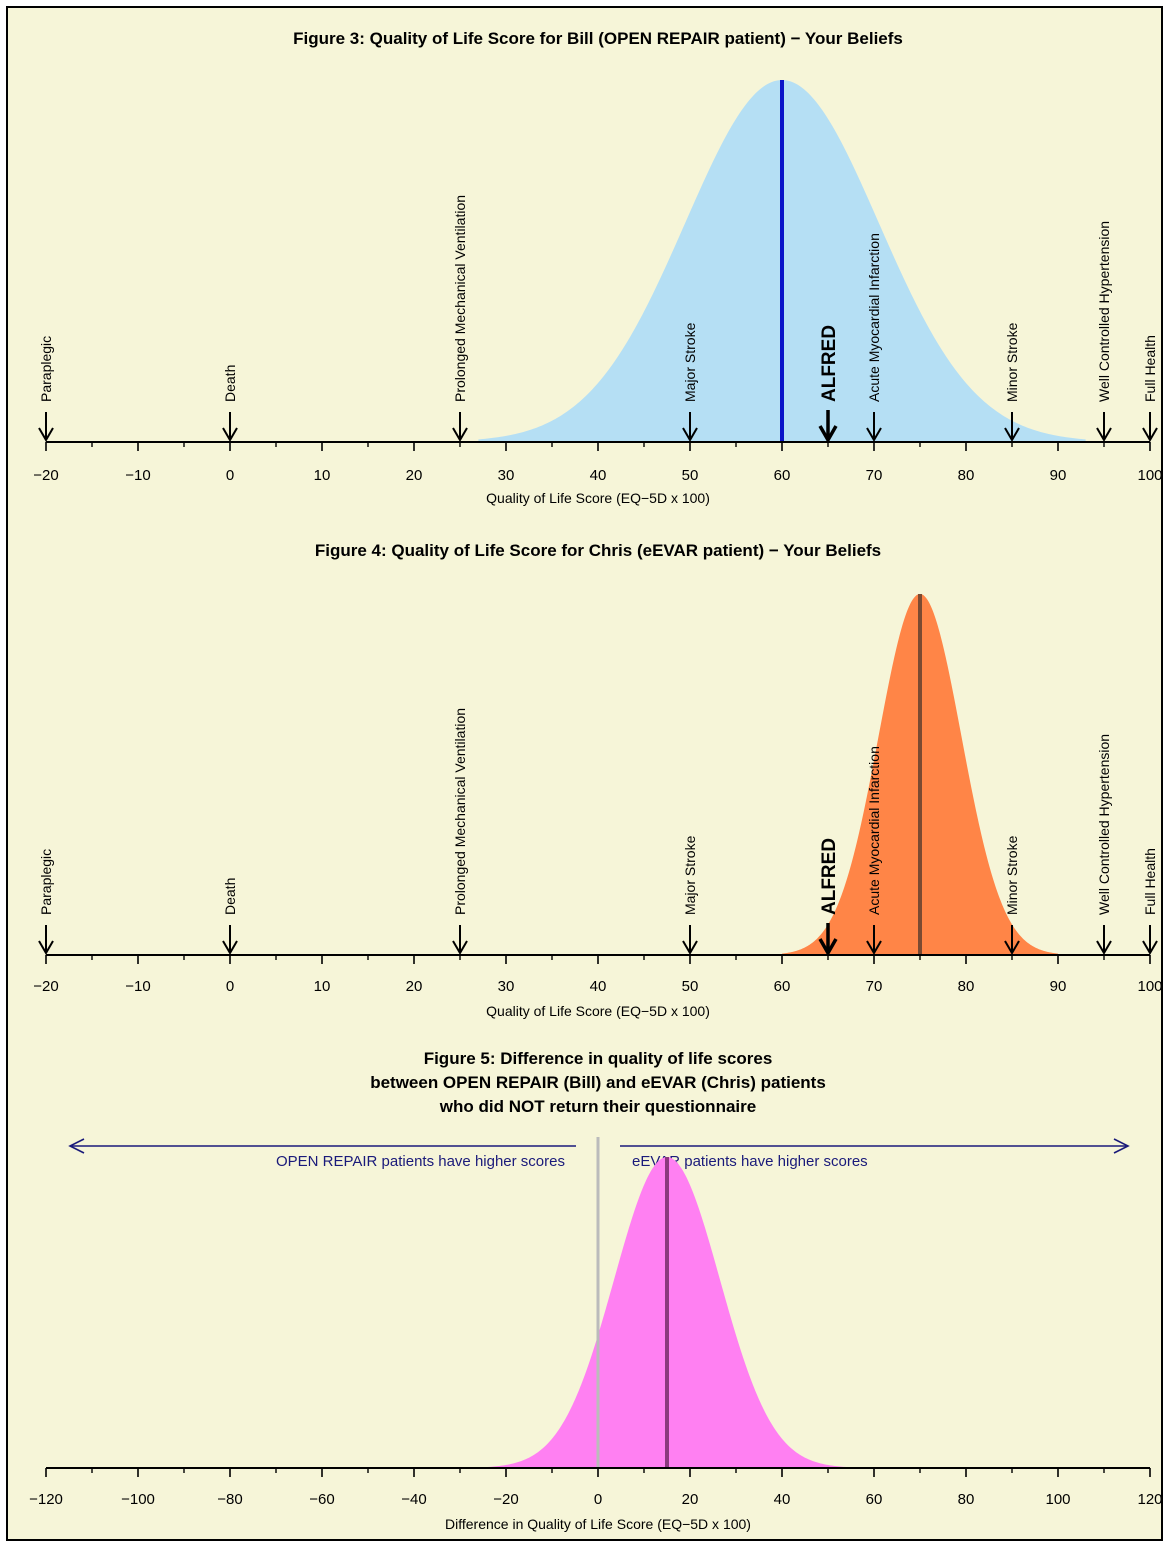  What do you see at coordinates (230, 383) in the screenshot?
I see `fig3-marker-label: Death` at bounding box center [230, 383].